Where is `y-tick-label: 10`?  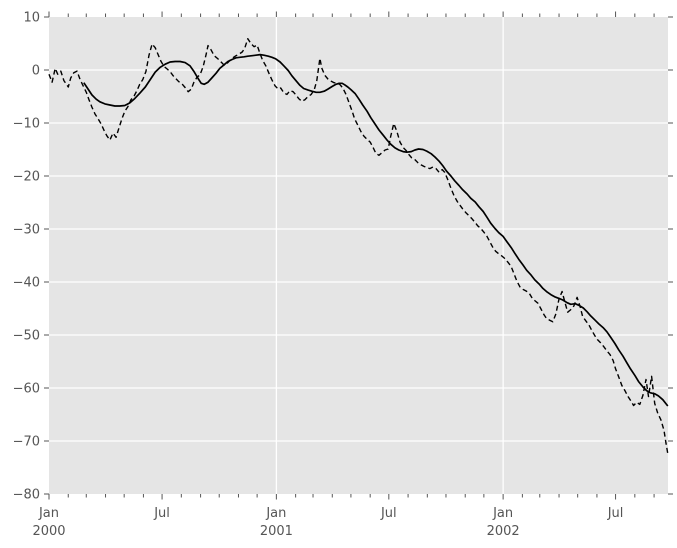
y-tick-label: 10 is located at coordinates (31, 18).